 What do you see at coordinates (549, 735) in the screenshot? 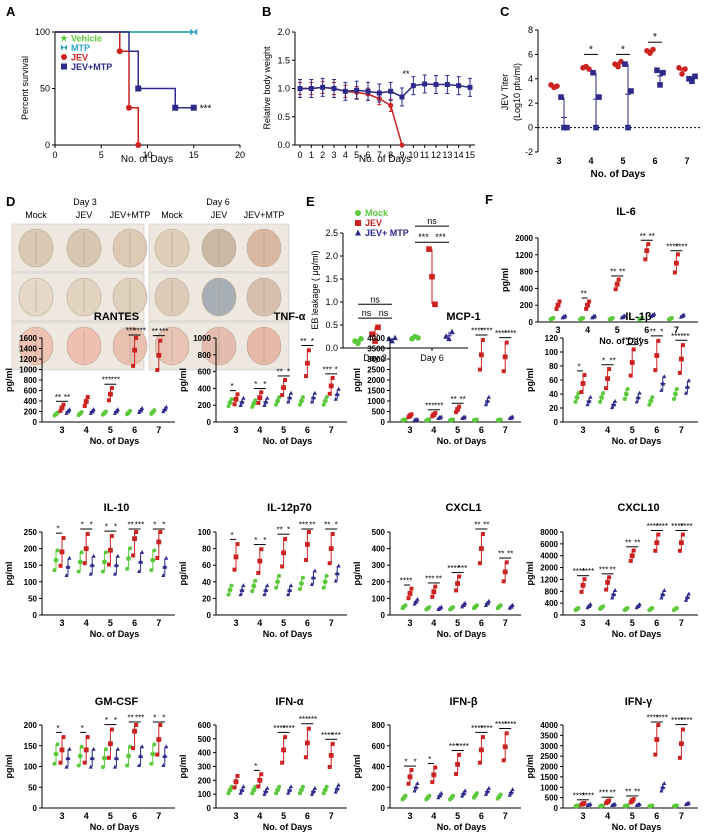
I see `y-tick-label: 3500` at bounding box center [549, 735].